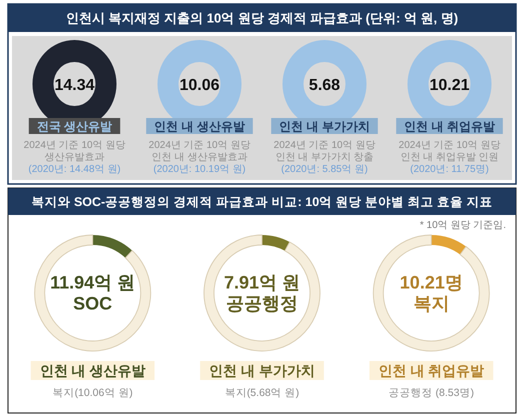 The image size is (524, 418). I want to click on text: 공공행정 (8.53명), so click(431, 393).